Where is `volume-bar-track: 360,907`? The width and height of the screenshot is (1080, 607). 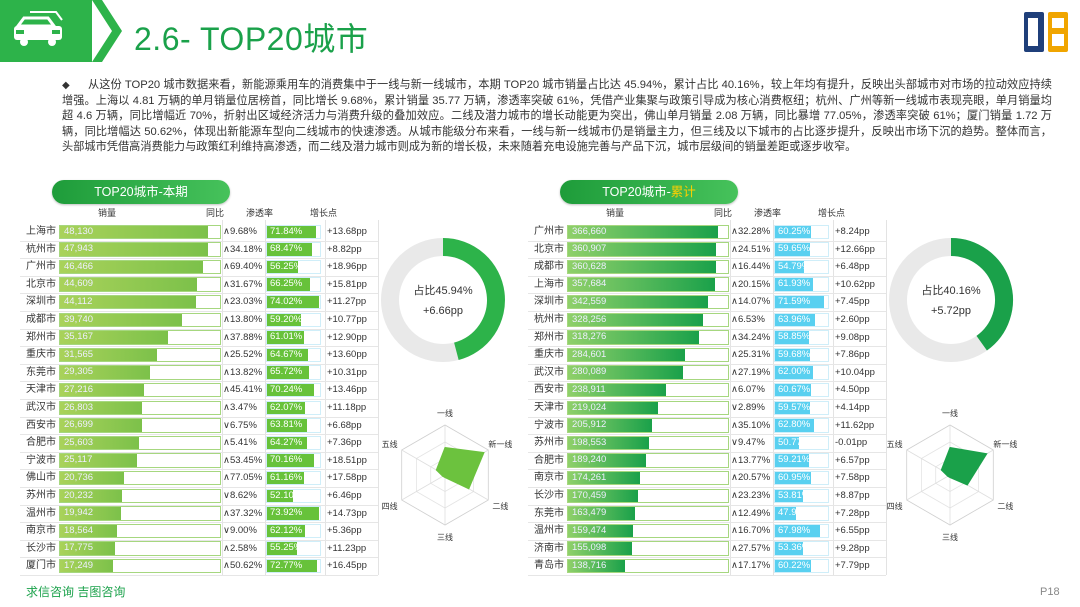 volume-bar-track: 360,907 is located at coordinates (648, 249).